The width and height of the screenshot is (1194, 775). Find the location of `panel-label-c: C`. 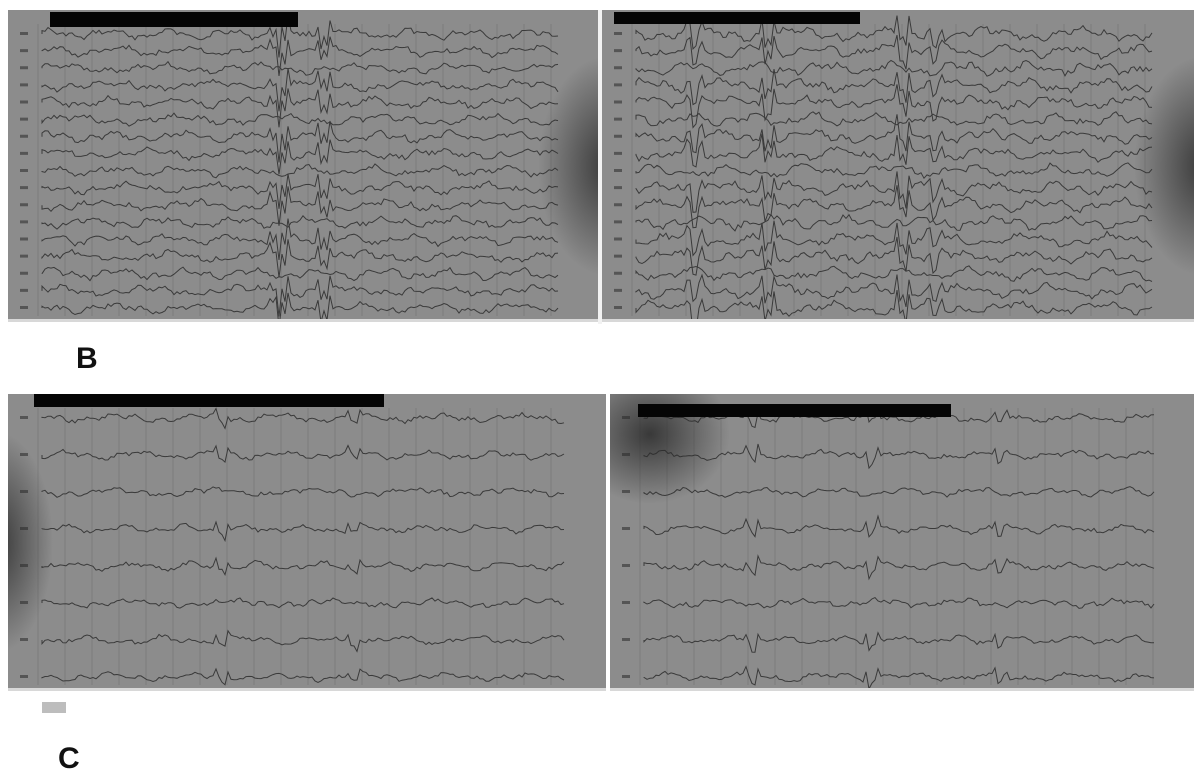

panel-label-c: C is located at coordinates (69, 758).